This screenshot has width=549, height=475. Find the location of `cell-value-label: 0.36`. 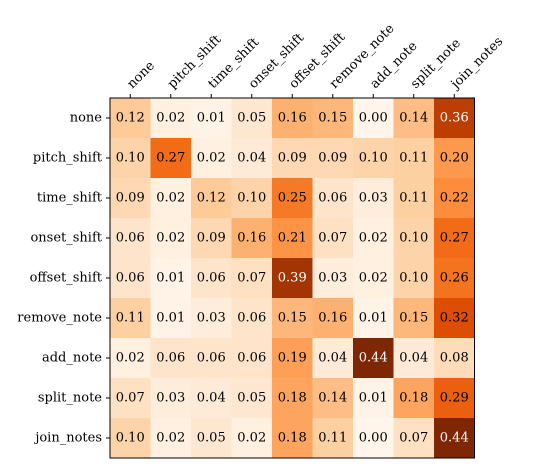

cell-value-label: 0.36 is located at coordinates (454, 118).